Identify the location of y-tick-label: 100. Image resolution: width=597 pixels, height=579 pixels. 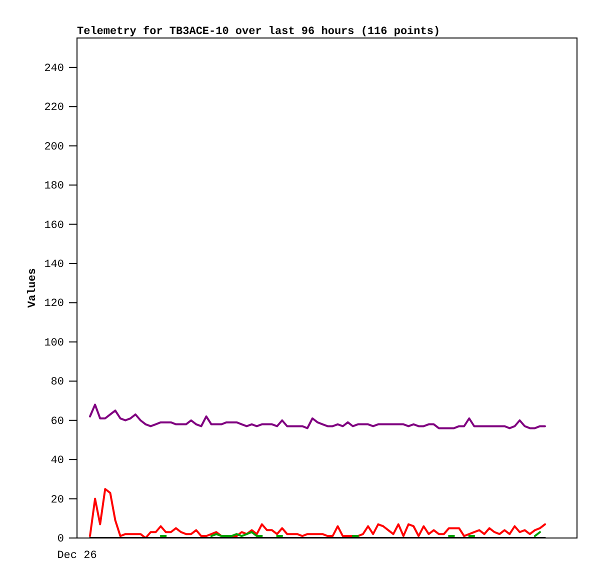
(54, 343).